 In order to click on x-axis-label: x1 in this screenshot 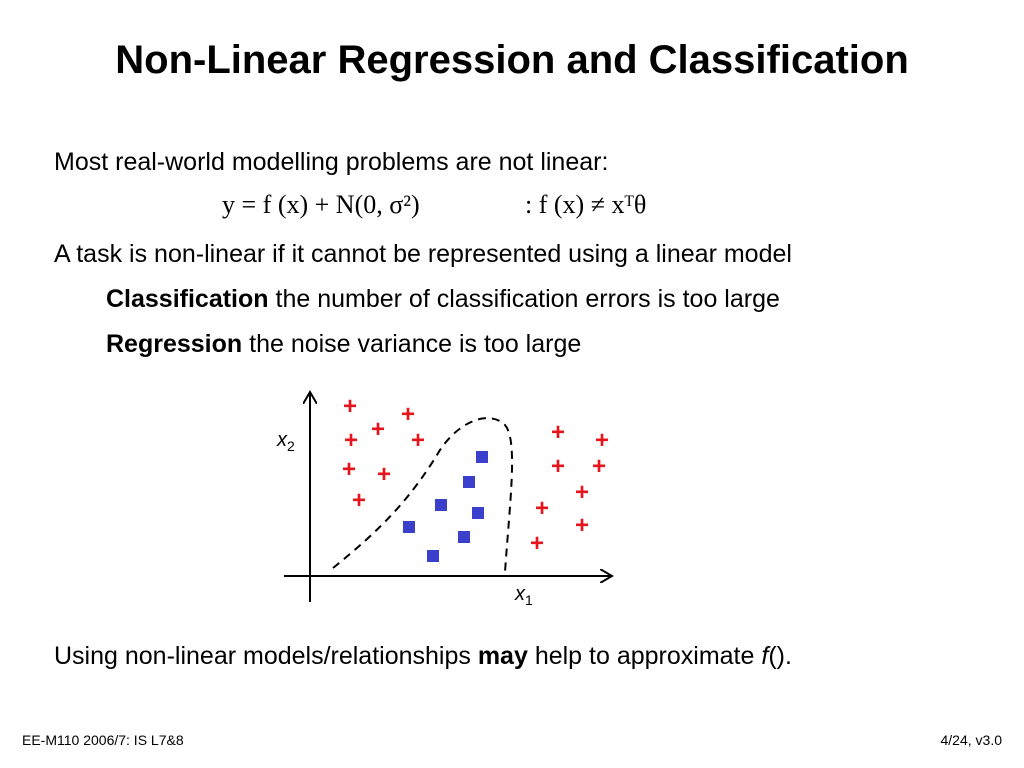, I will do `click(523, 595)`.